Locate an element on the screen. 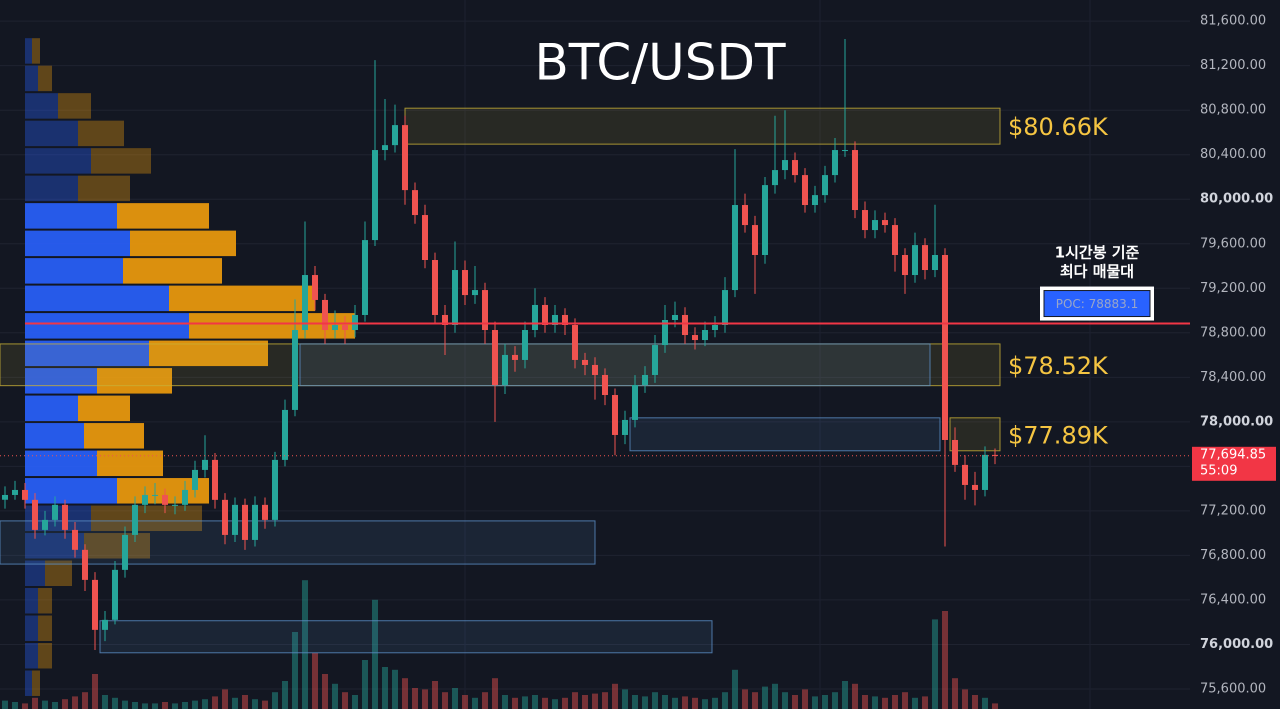 This screenshot has height=709, width=1280. y-tick-label: 76,400.00 is located at coordinates (1233, 599).